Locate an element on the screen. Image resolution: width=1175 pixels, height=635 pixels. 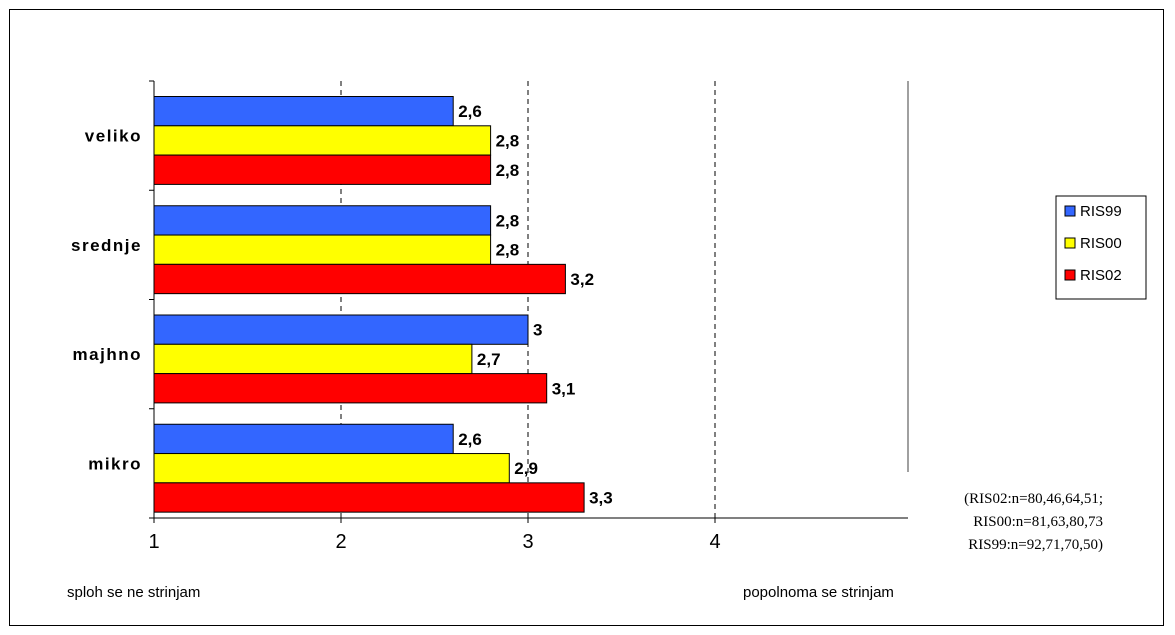
legend-swatch-RIS99 is located at coordinates (1070, 211).